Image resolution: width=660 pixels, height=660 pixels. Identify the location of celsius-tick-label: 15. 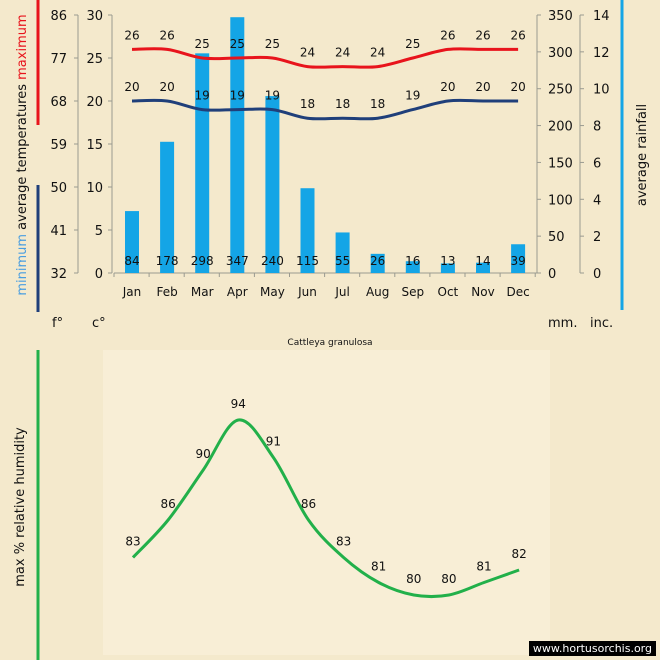
(94, 145).